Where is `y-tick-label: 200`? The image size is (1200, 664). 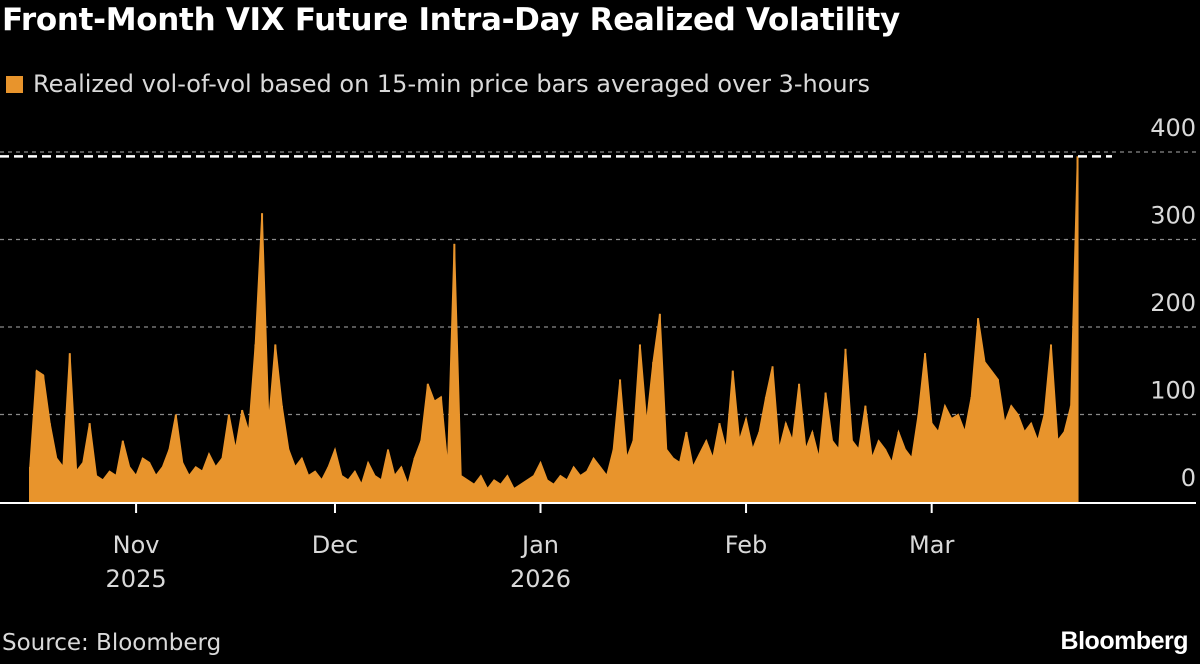
y-tick-label: 200 is located at coordinates (1173, 303).